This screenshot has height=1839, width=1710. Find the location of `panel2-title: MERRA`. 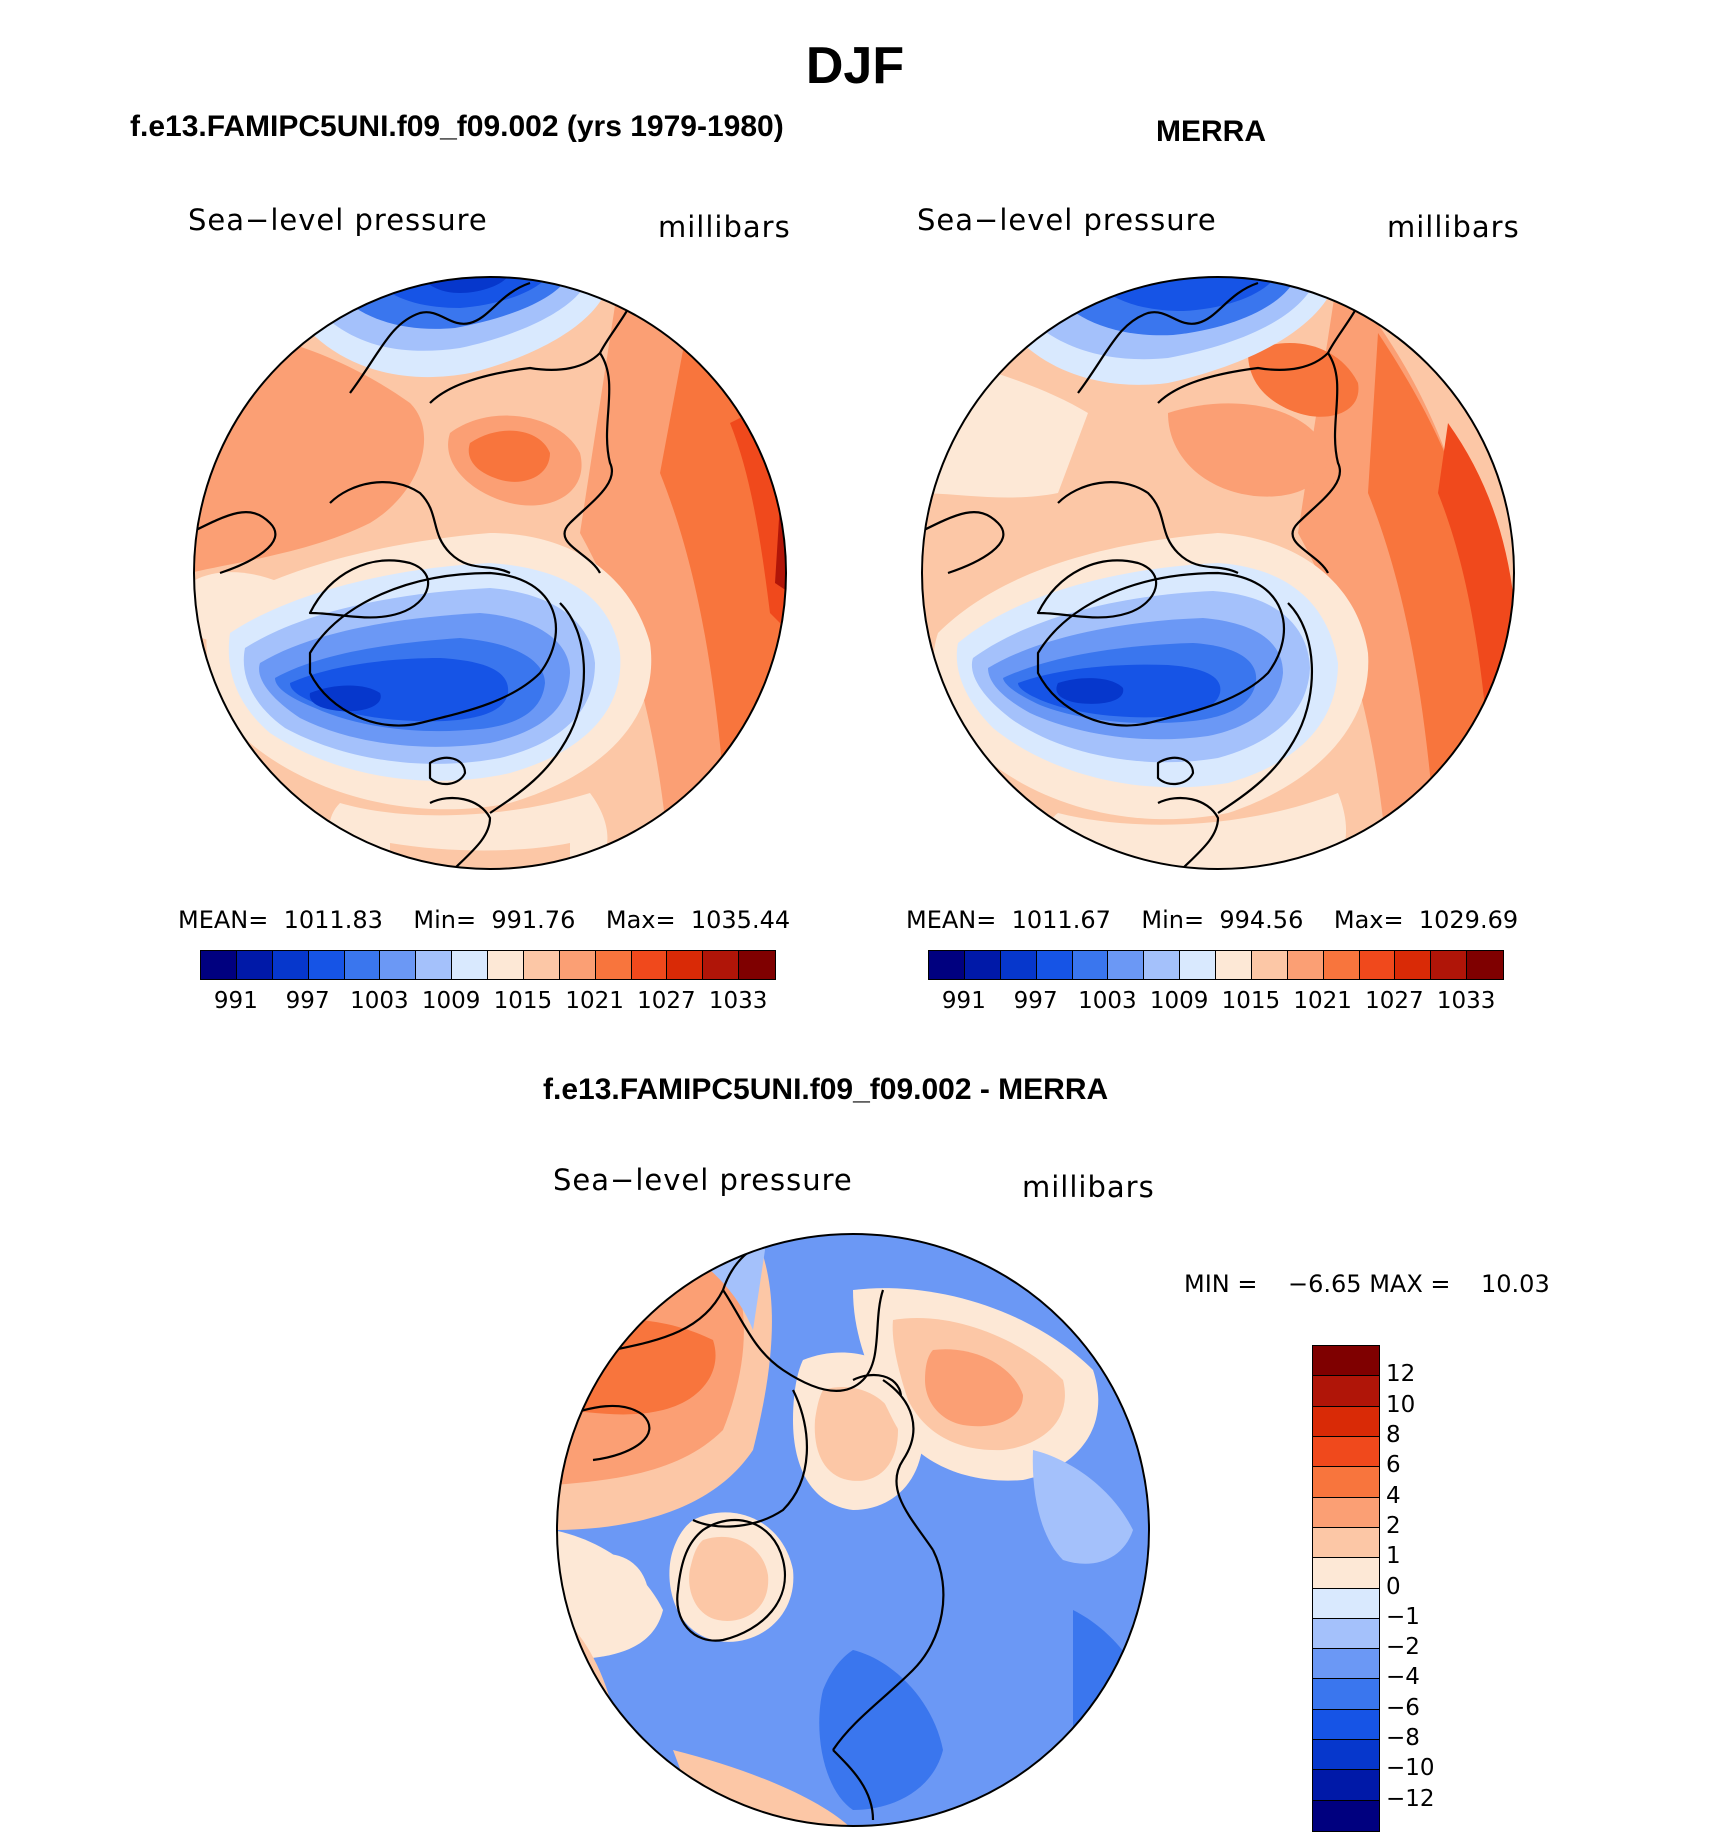

panel2-title: MERRA is located at coordinates (1211, 131).